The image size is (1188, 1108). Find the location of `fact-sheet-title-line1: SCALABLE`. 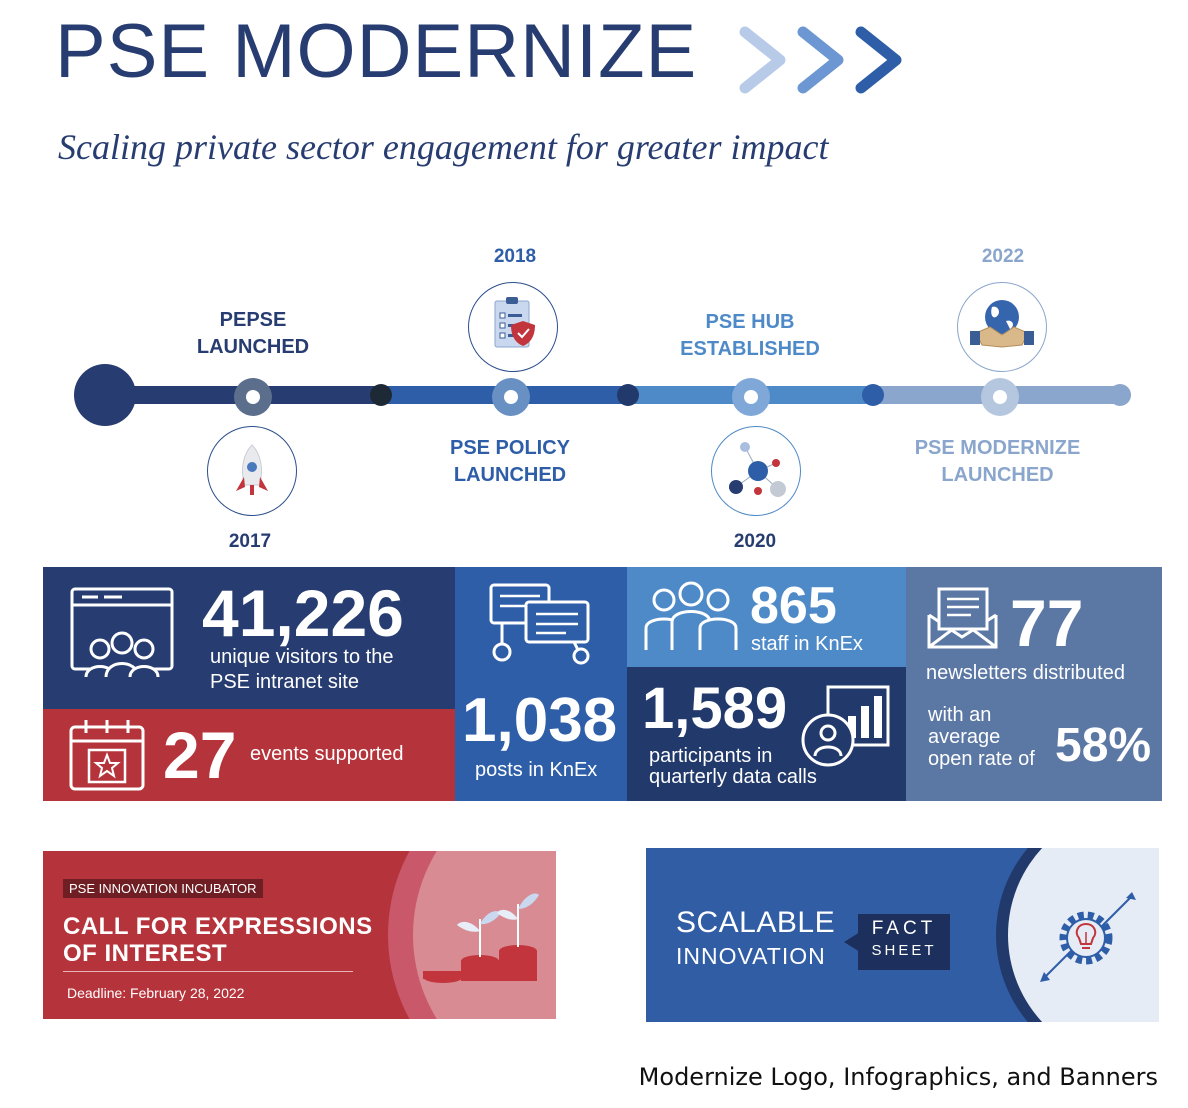

fact-sheet-title-line1: SCALABLE is located at coordinates (756, 922).